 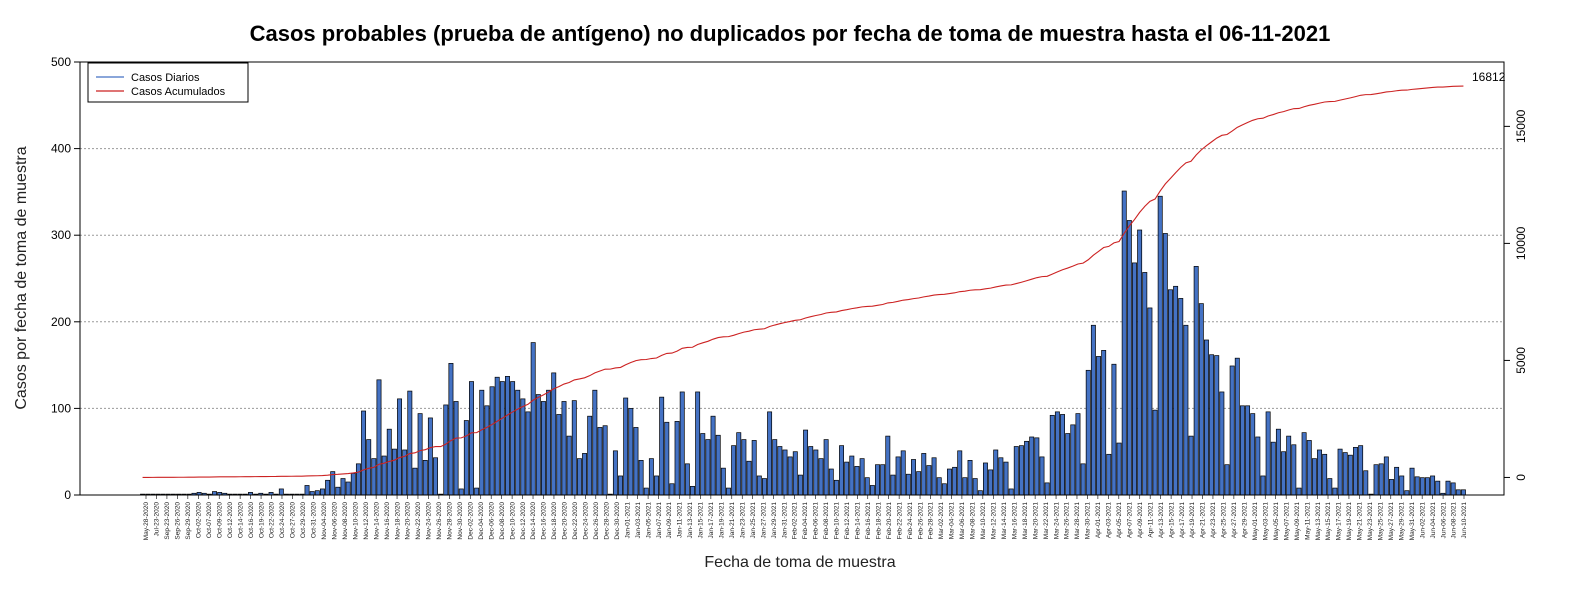 What do you see at coordinates (1489, 77) in the screenshot?
I see `final-cumulative-label: 16812` at bounding box center [1489, 77].